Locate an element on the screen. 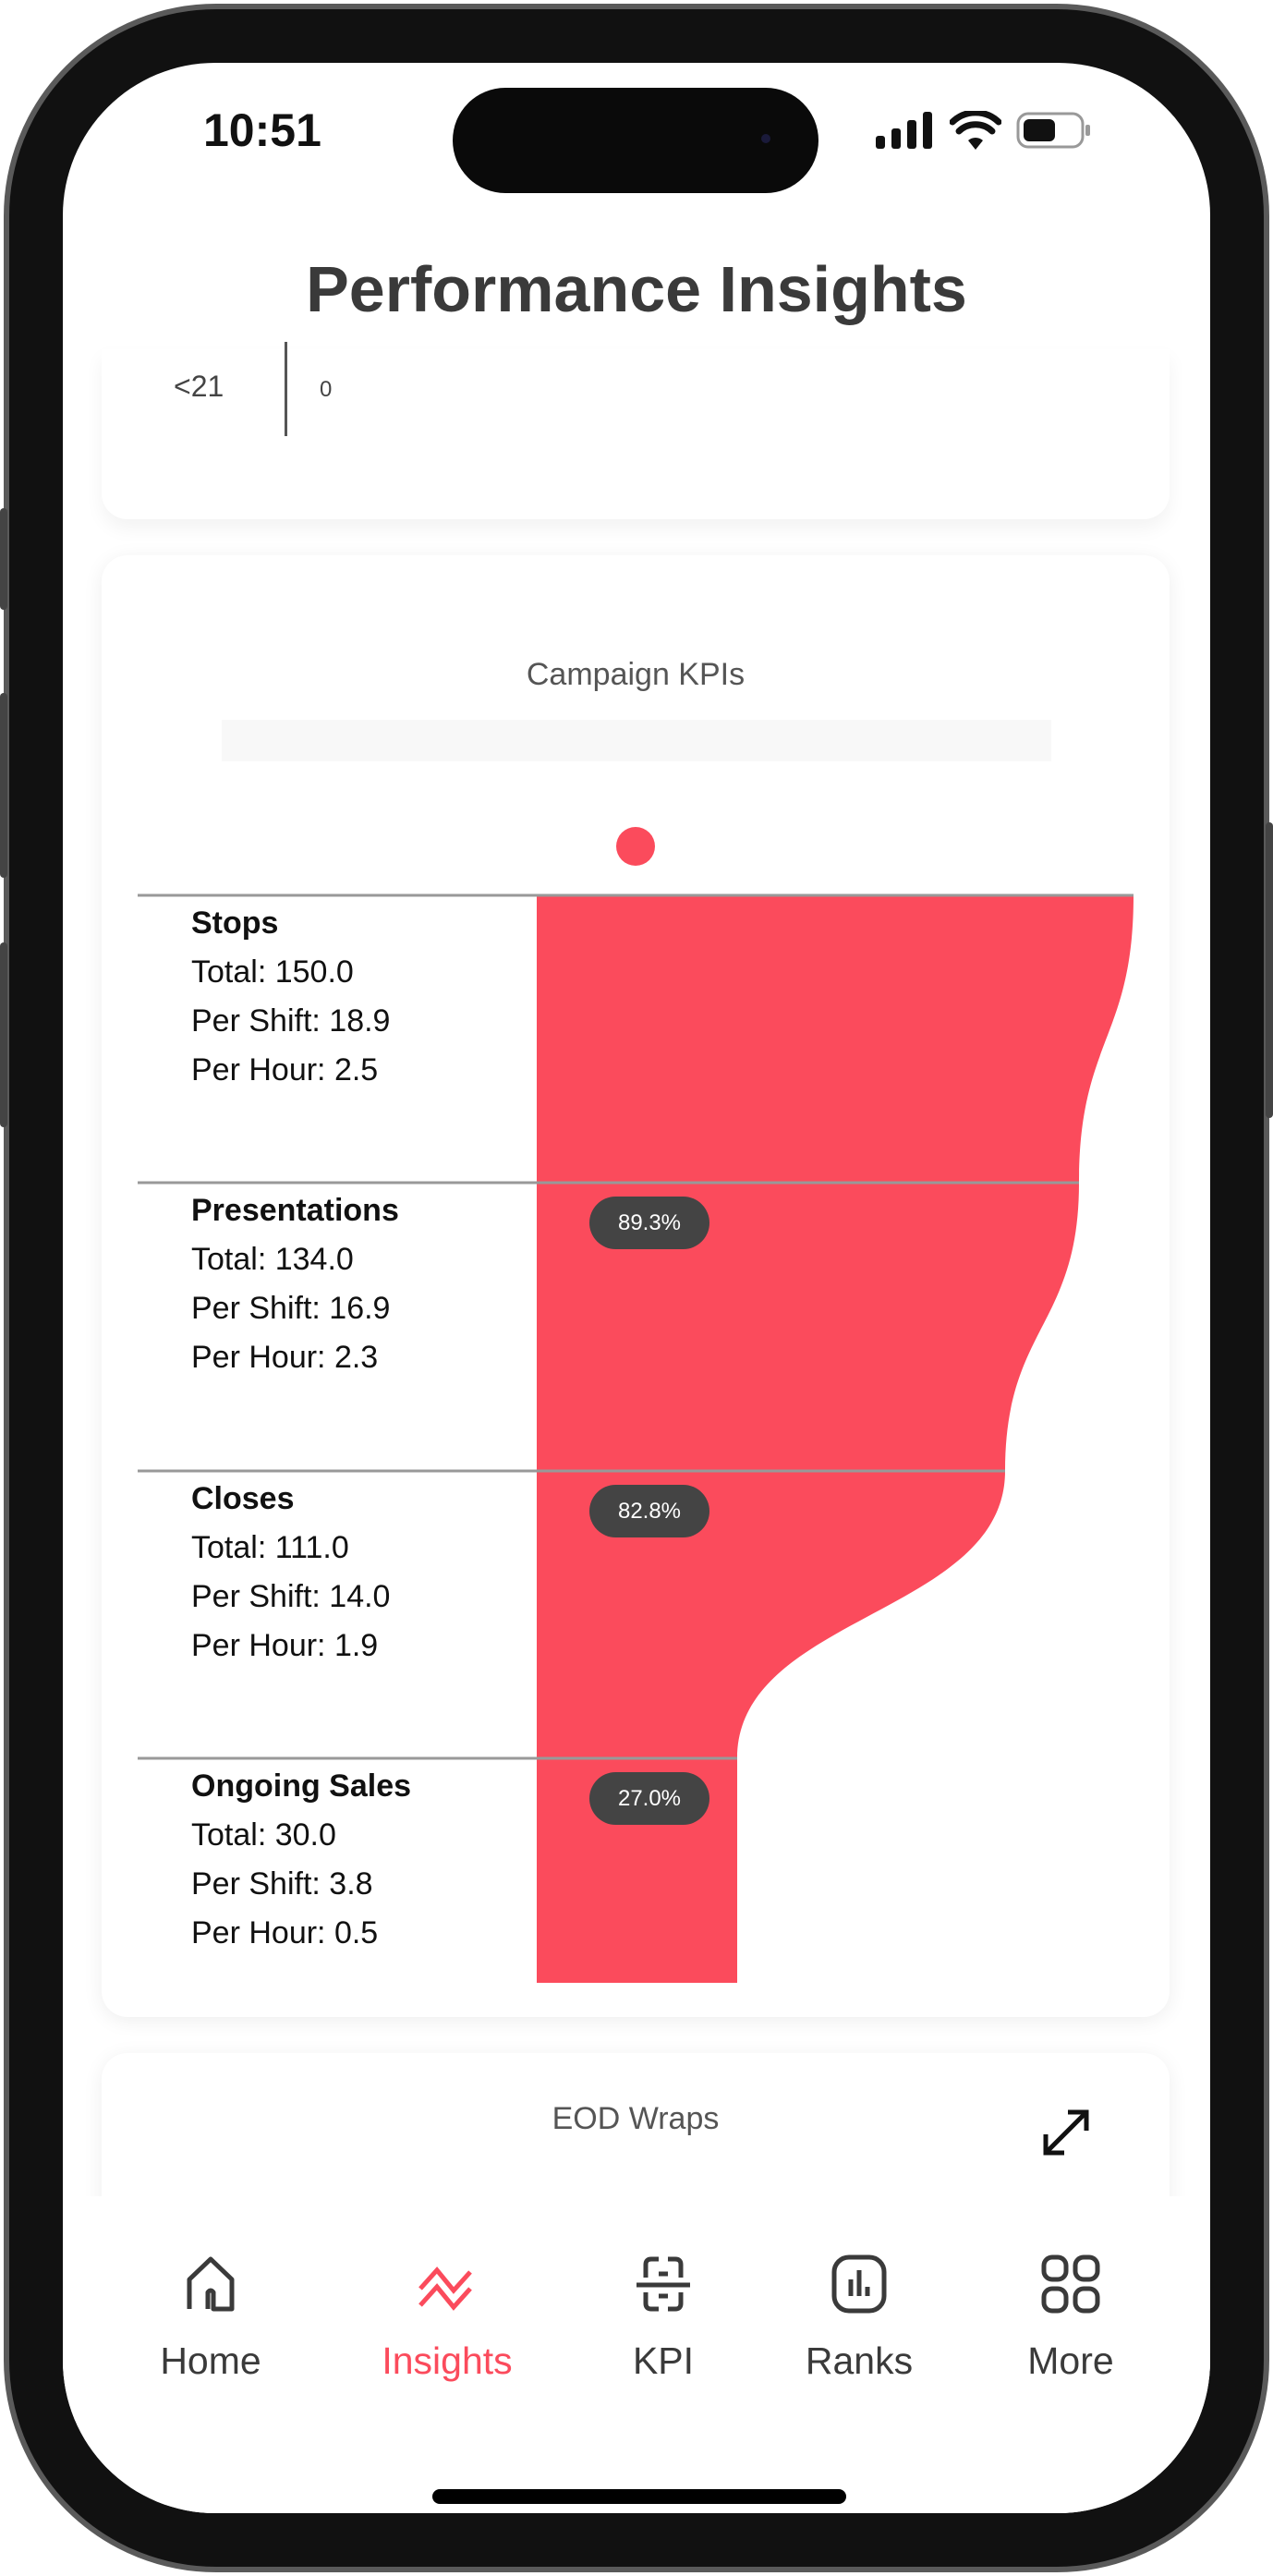 The image size is (1273, 2576). axis-line is located at coordinates (286, 389).